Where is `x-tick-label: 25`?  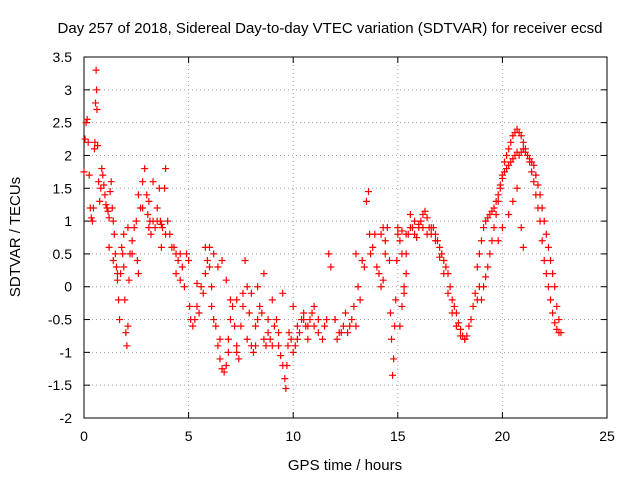 x-tick-label: 25 is located at coordinates (607, 436).